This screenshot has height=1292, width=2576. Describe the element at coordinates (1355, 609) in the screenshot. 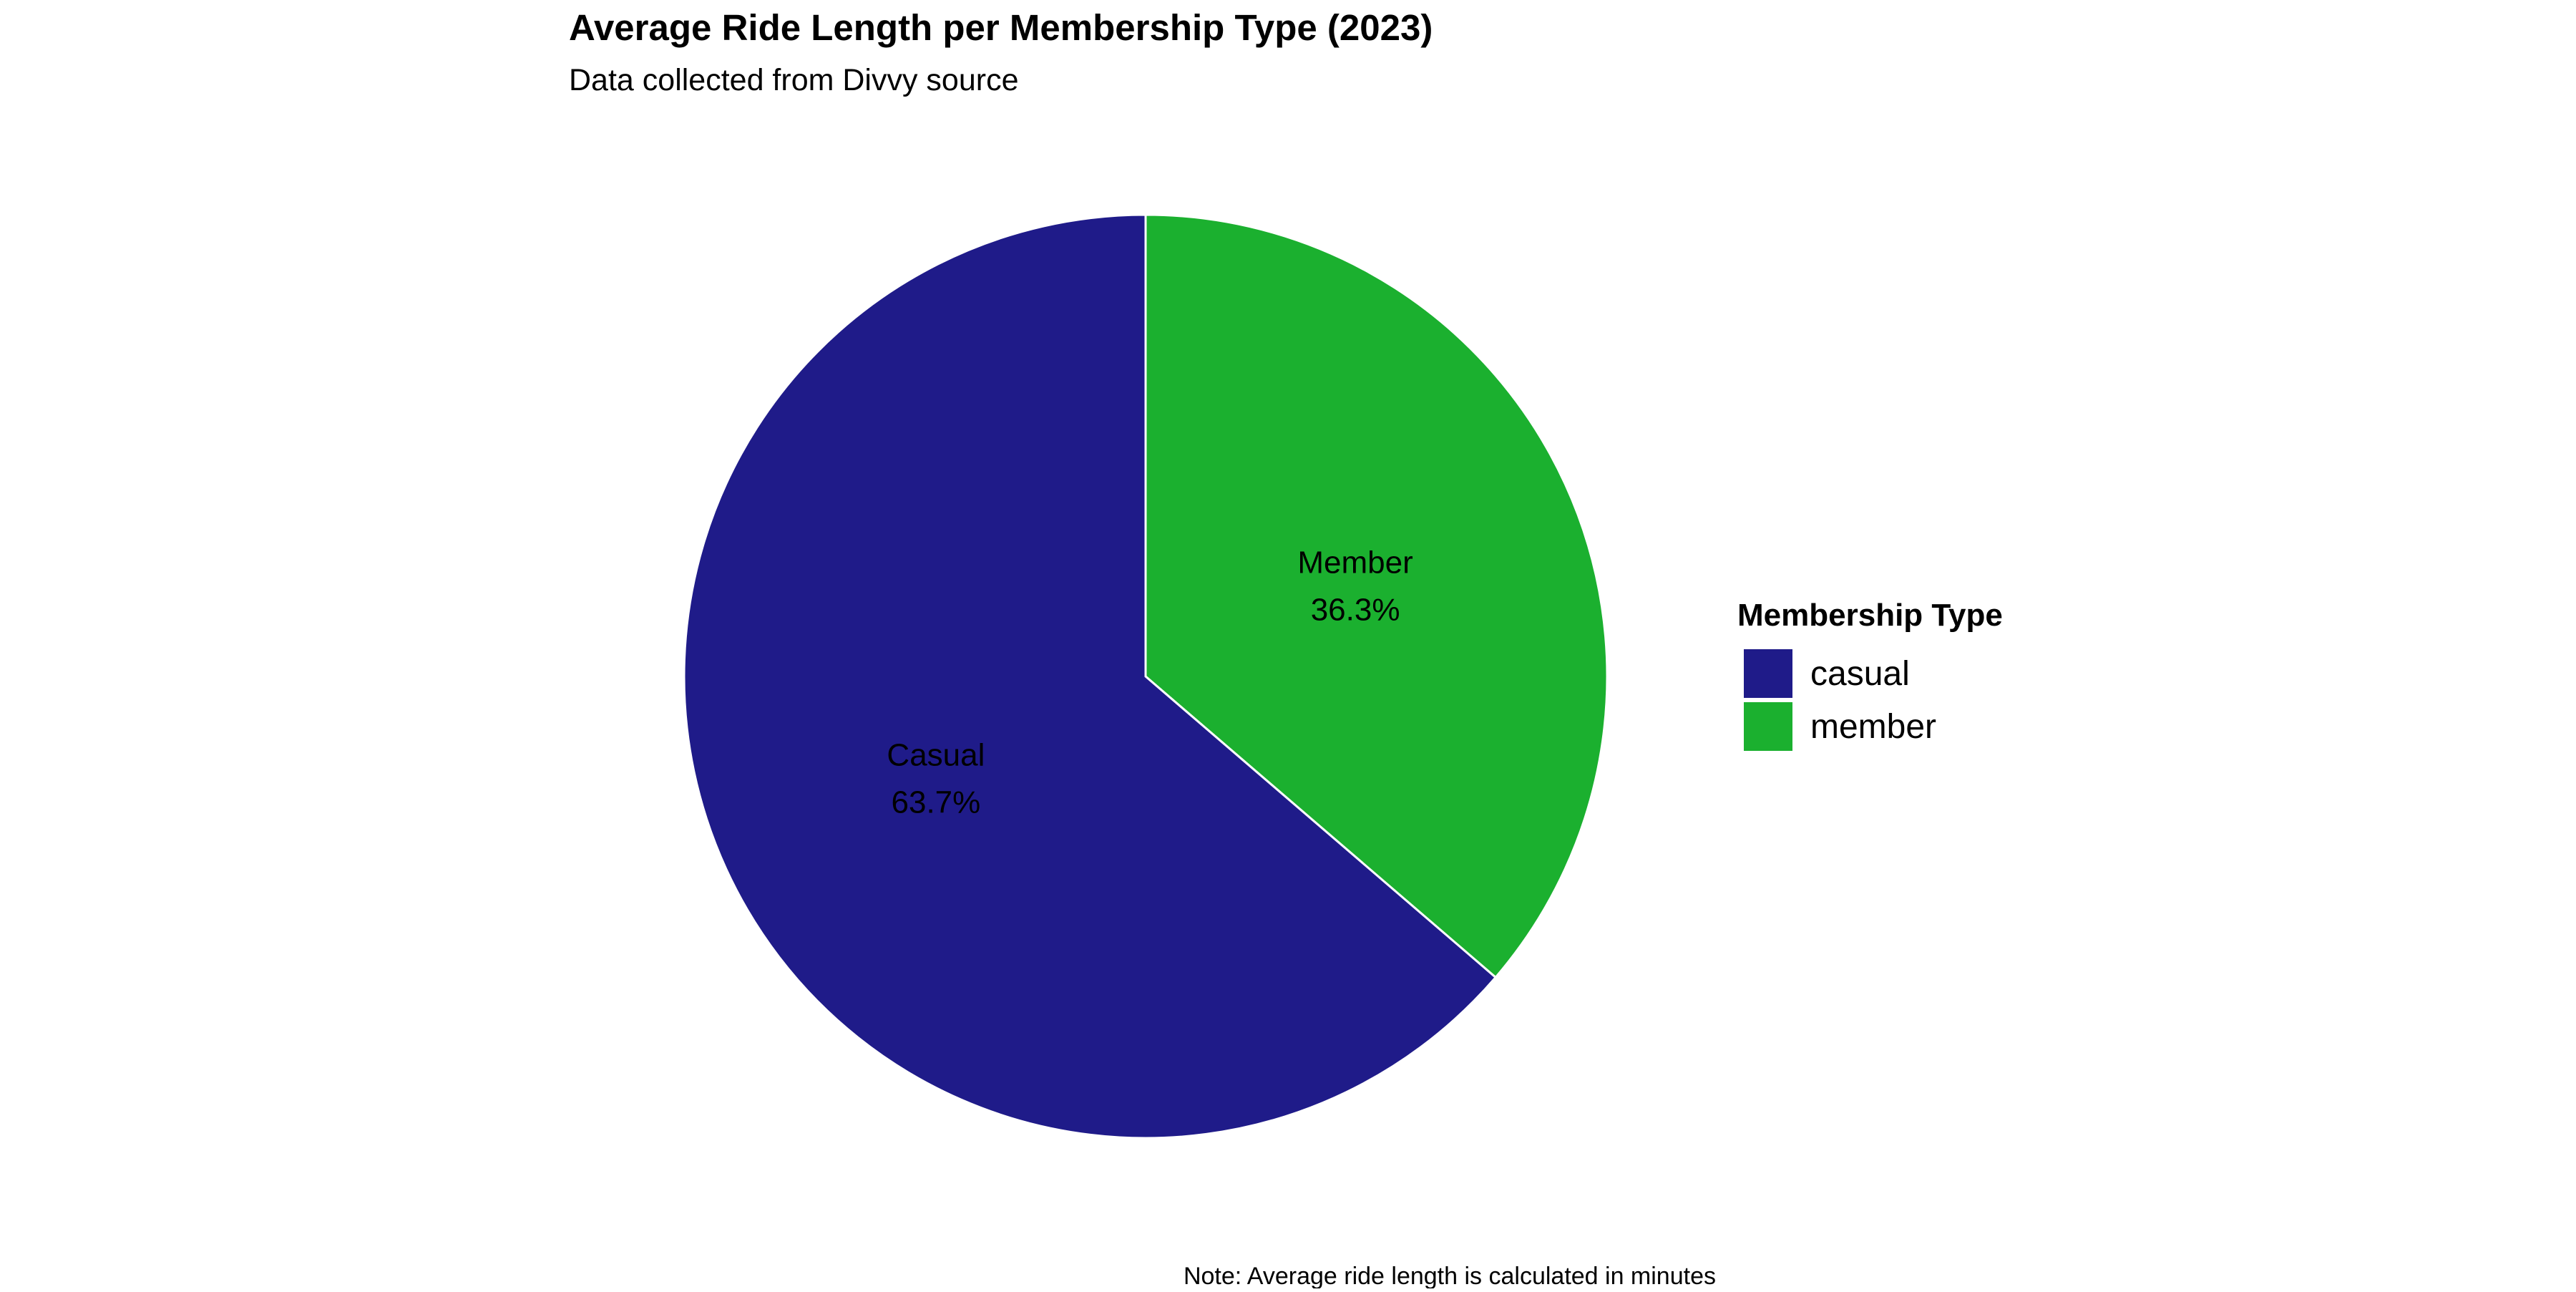

I see `slice-value-label-member: 36.3%` at that location.